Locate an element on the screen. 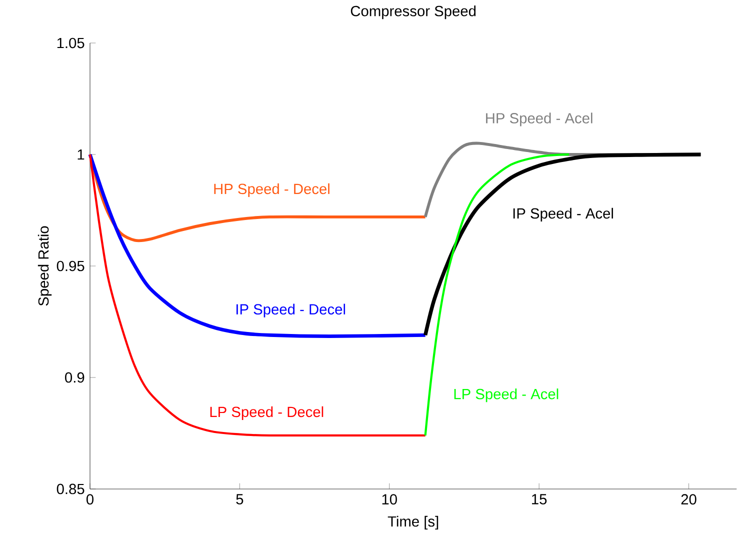 This screenshot has width=738, height=534. y-tick-label: 1 is located at coordinates (81, 154).